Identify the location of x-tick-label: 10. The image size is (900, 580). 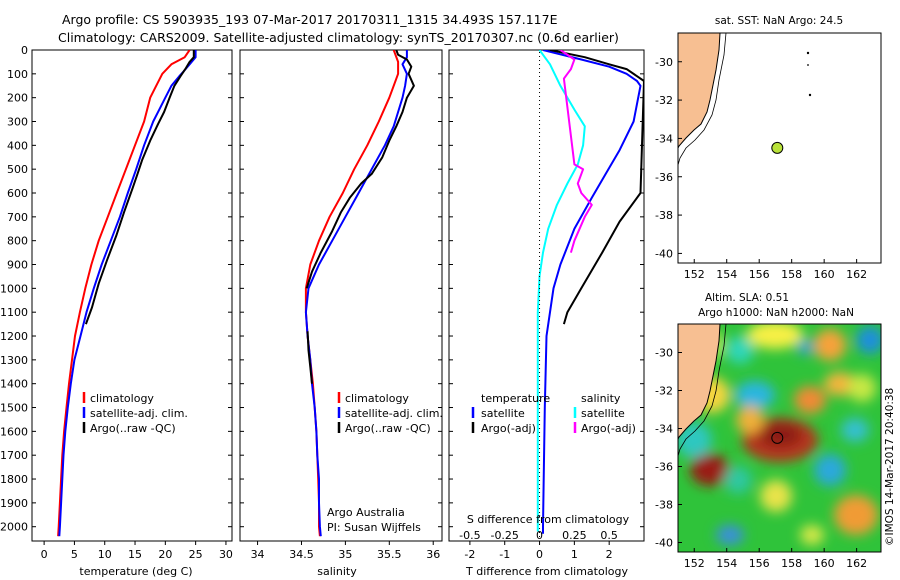
(105, 554).